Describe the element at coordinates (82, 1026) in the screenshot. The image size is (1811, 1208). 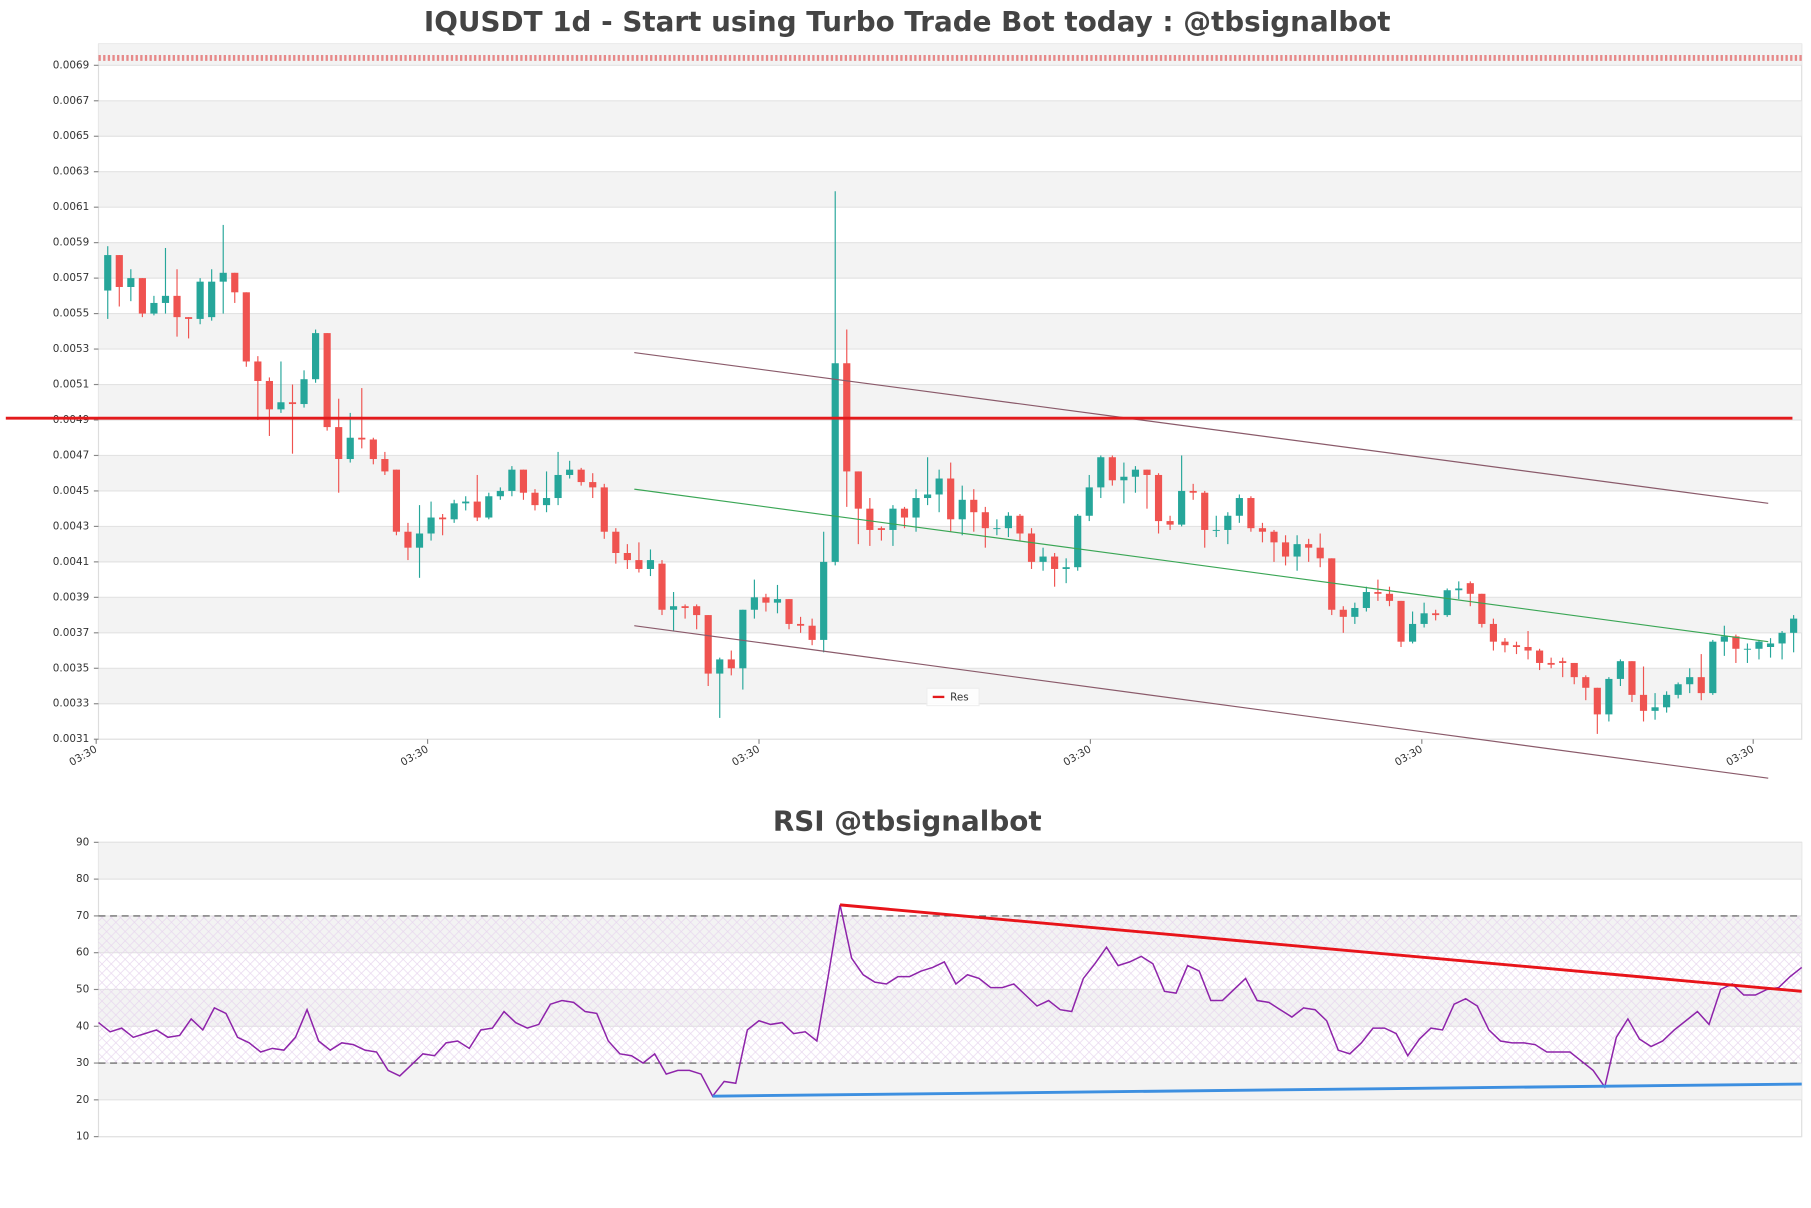
I see `y-tick-label: 40` at that location.